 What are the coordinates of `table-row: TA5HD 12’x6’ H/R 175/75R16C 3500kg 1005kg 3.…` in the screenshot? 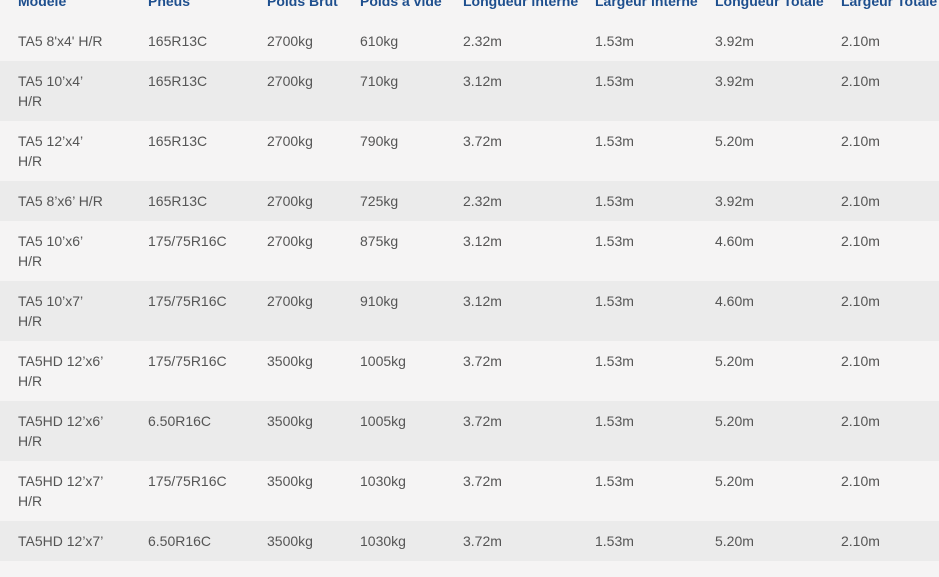 It's located at (469, 371).